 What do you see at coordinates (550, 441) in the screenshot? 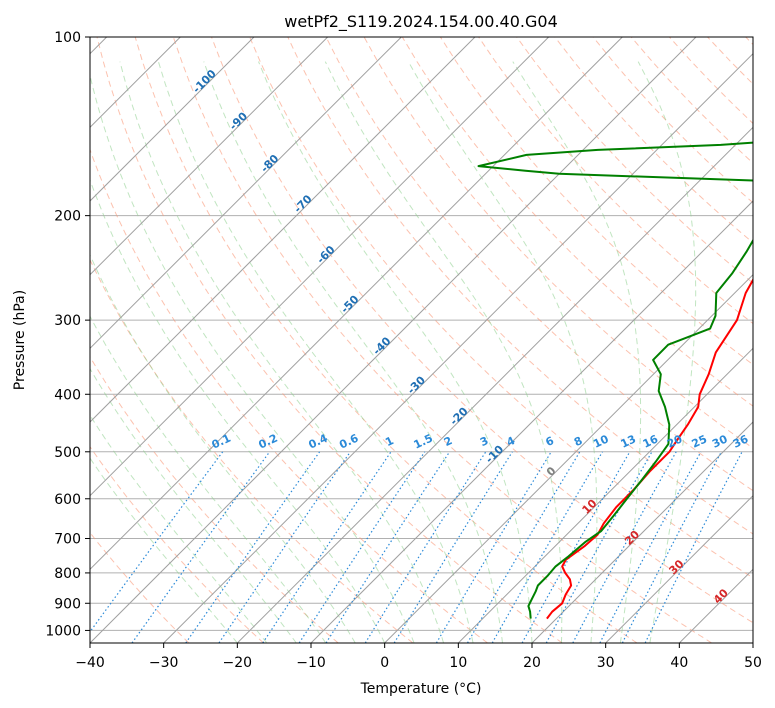
I see `mixing-ratio-label: 6` at bounding box center [550, 441].